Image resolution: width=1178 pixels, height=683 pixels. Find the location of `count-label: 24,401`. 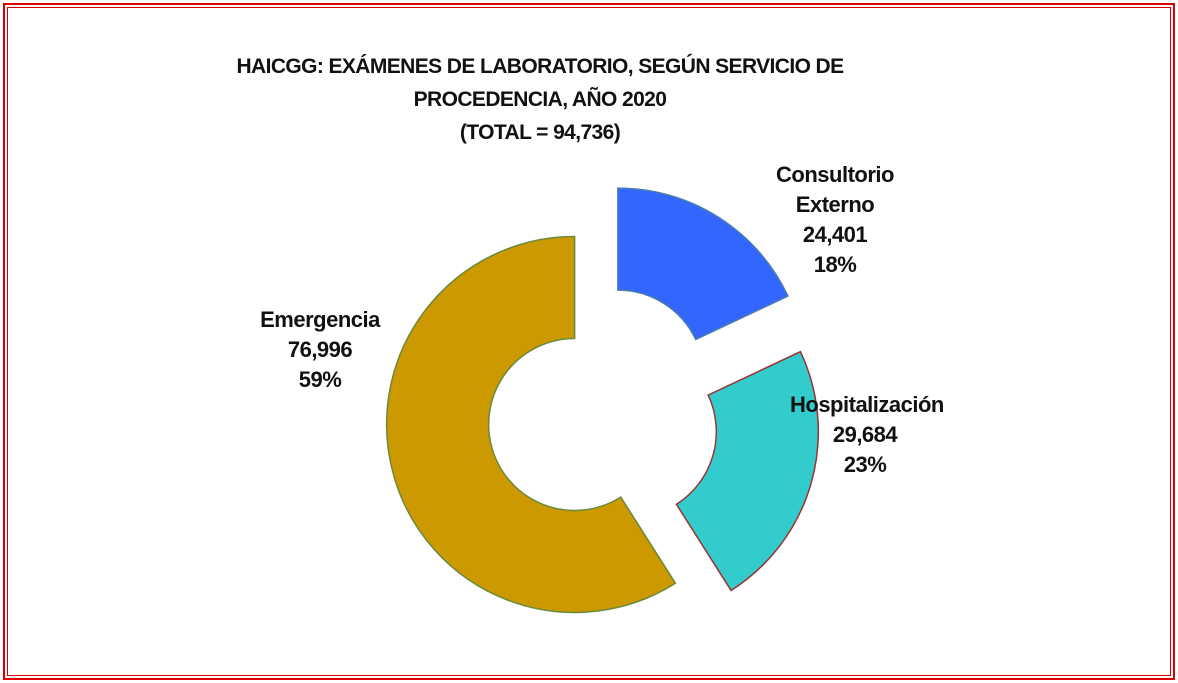

count-label: 24,401 is located at coordinates (835, 234).